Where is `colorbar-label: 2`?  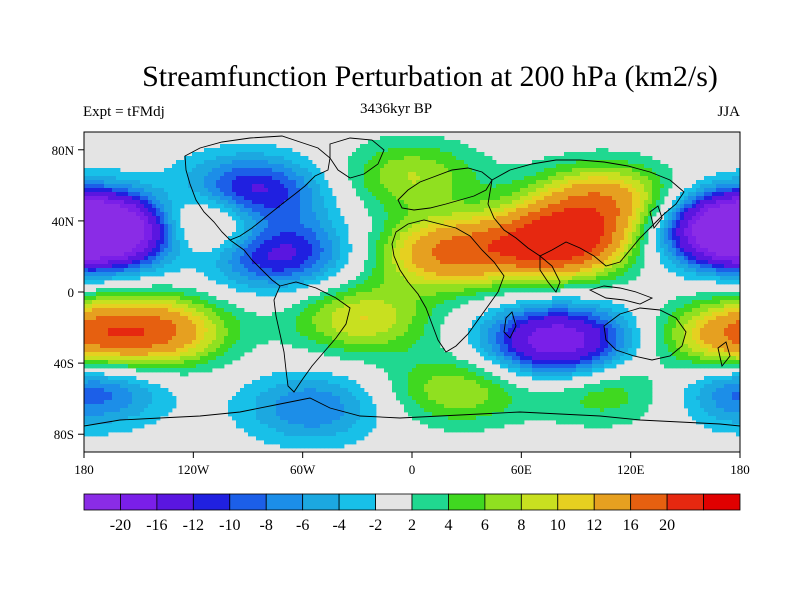
colorbar-label: 2 is located at coordinates (412, 525).